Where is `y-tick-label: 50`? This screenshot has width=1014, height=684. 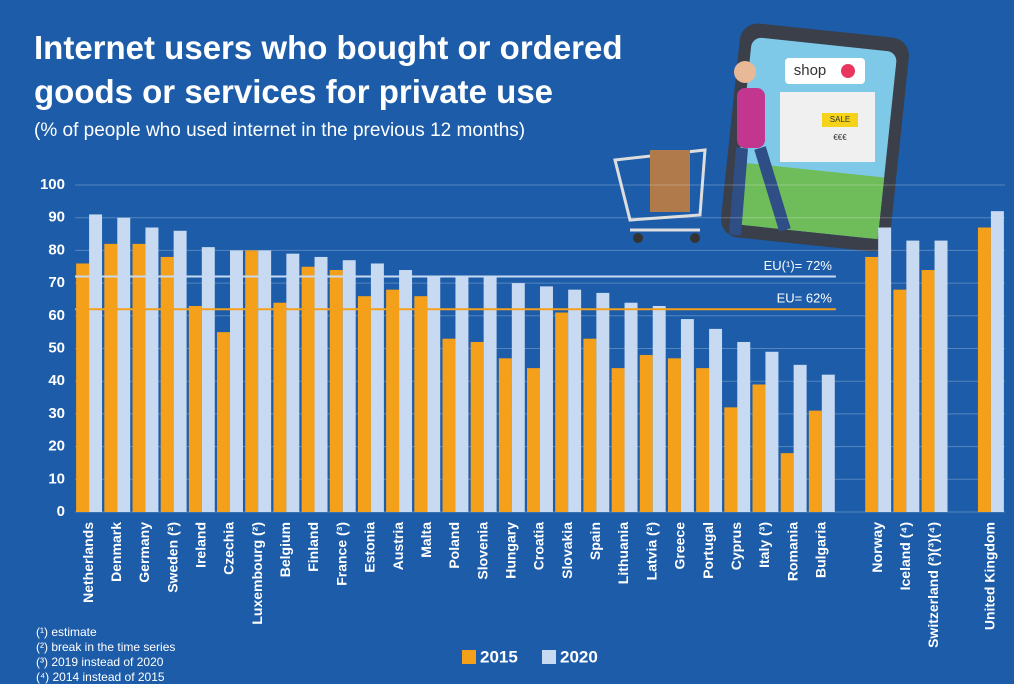
y-tick-label: 50 is located at coordinates (56, 347).